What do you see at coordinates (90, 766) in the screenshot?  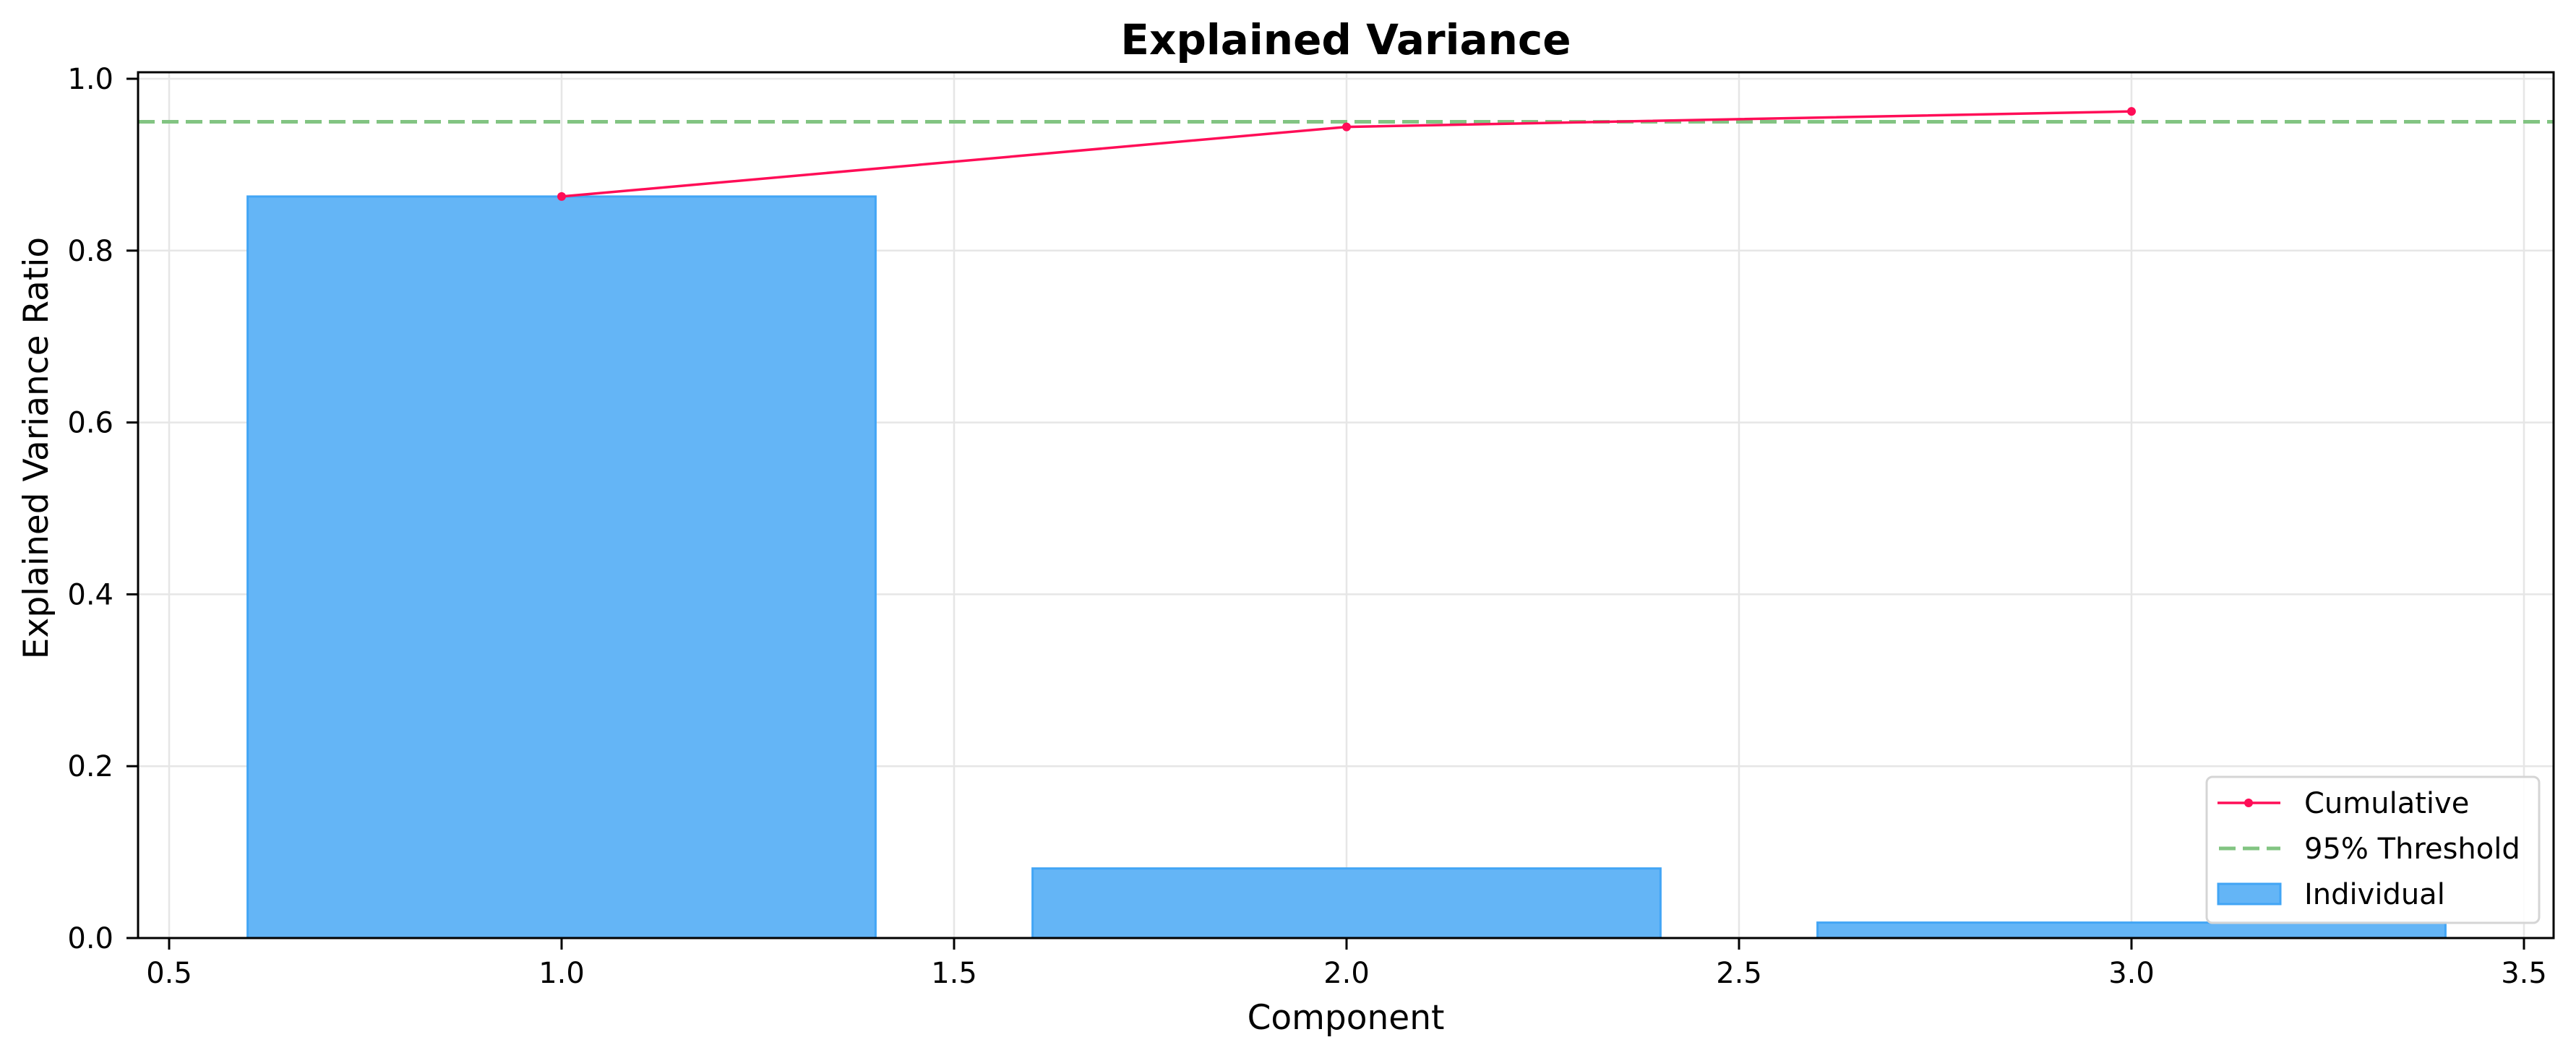 I see `y-tick-label: 0.2` at bounding box center [90, 766].